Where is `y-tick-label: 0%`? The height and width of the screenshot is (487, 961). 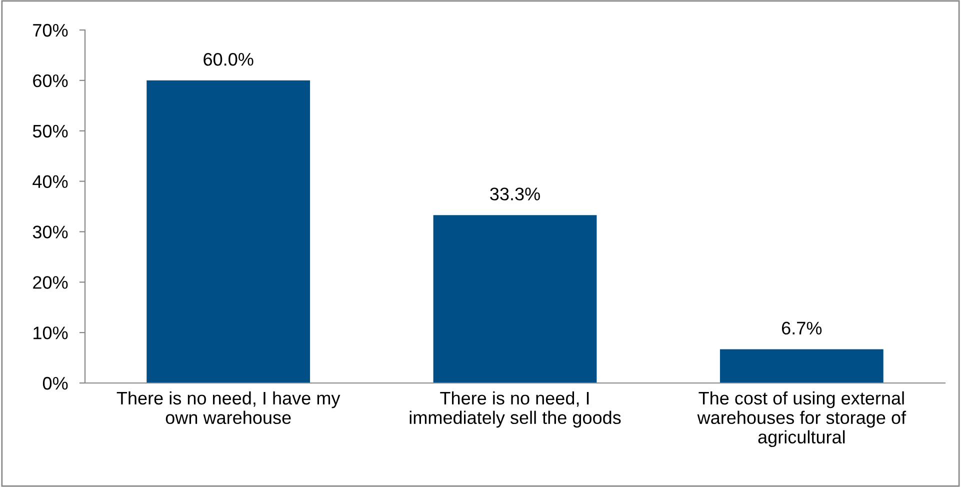 y-tick-label: 0% is located at coordinates (55, 383).